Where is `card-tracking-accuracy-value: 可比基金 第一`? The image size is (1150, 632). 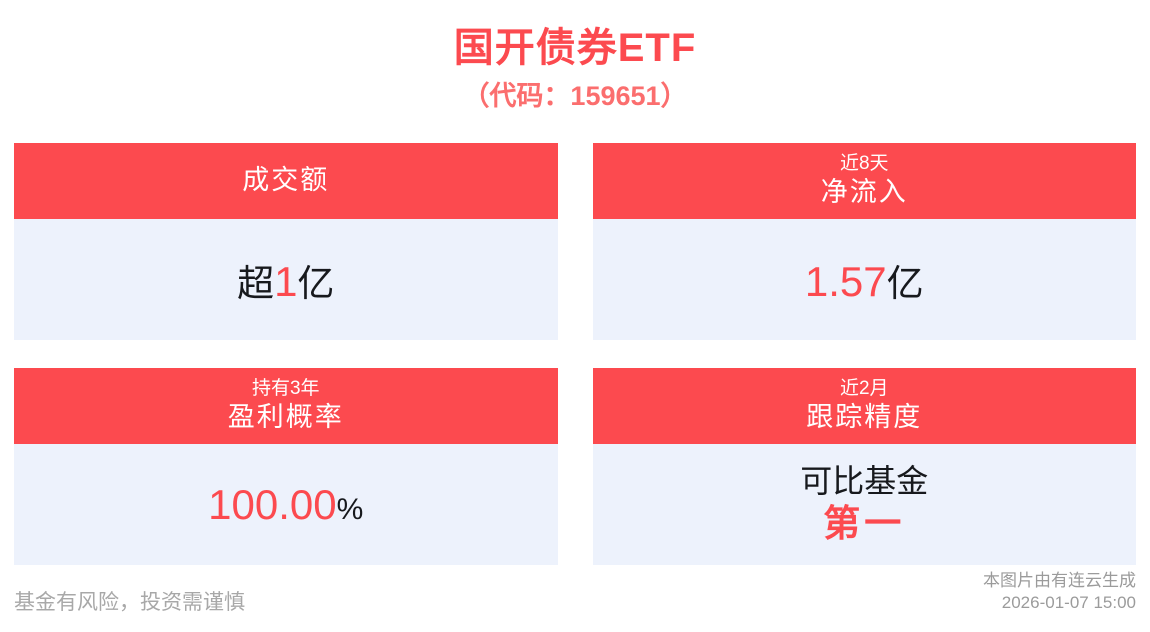
card-tracking-accuracy-value: 可比基金 第一 is located at coordinates (864, 504).